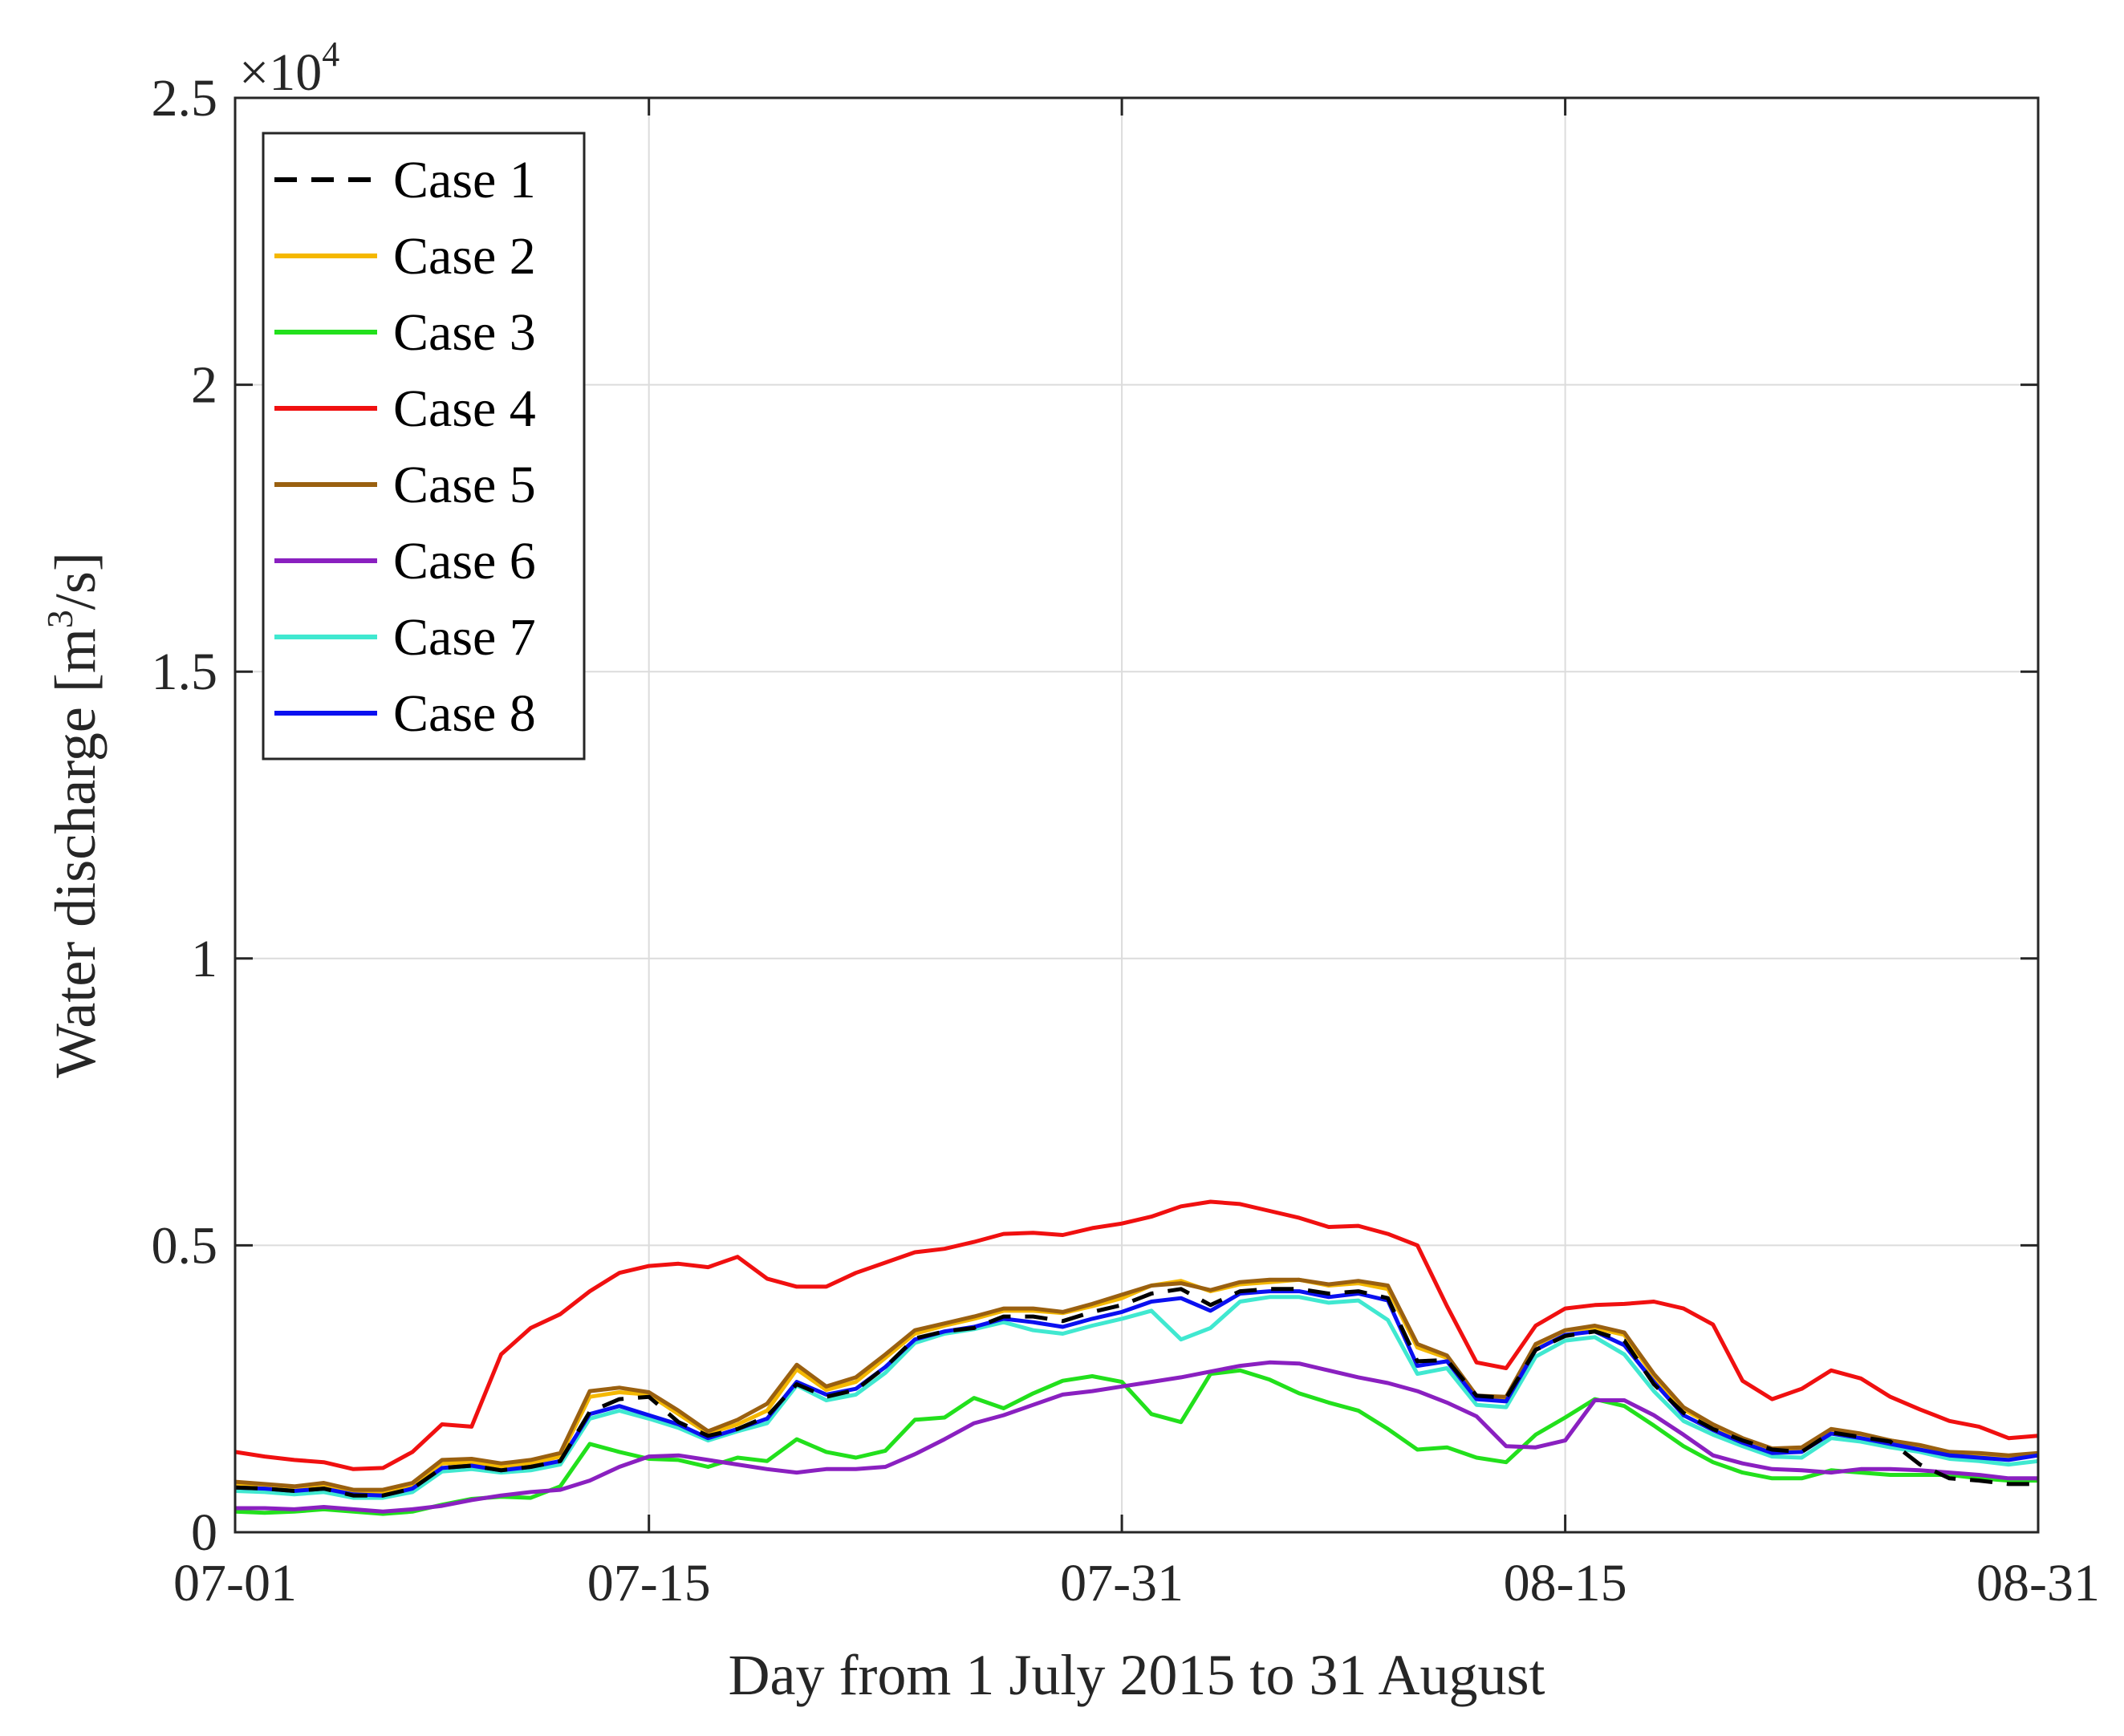 The image size is (2124, 1736). What do you see at coordinates (464, 409) in the screenshot?
I see `legend-label-case-4: Case 4` at bounding box center [464, 409].